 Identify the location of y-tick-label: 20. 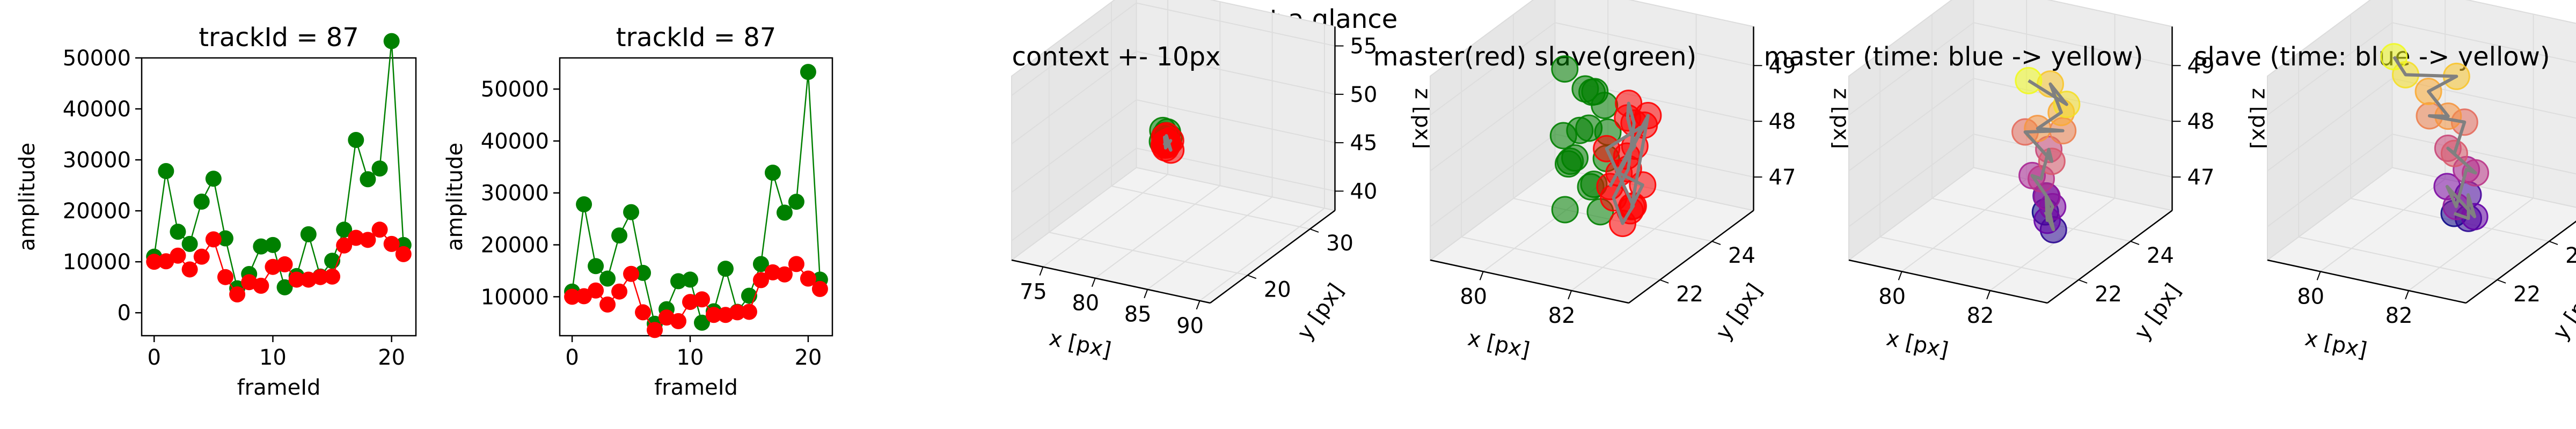
(1277, 289).